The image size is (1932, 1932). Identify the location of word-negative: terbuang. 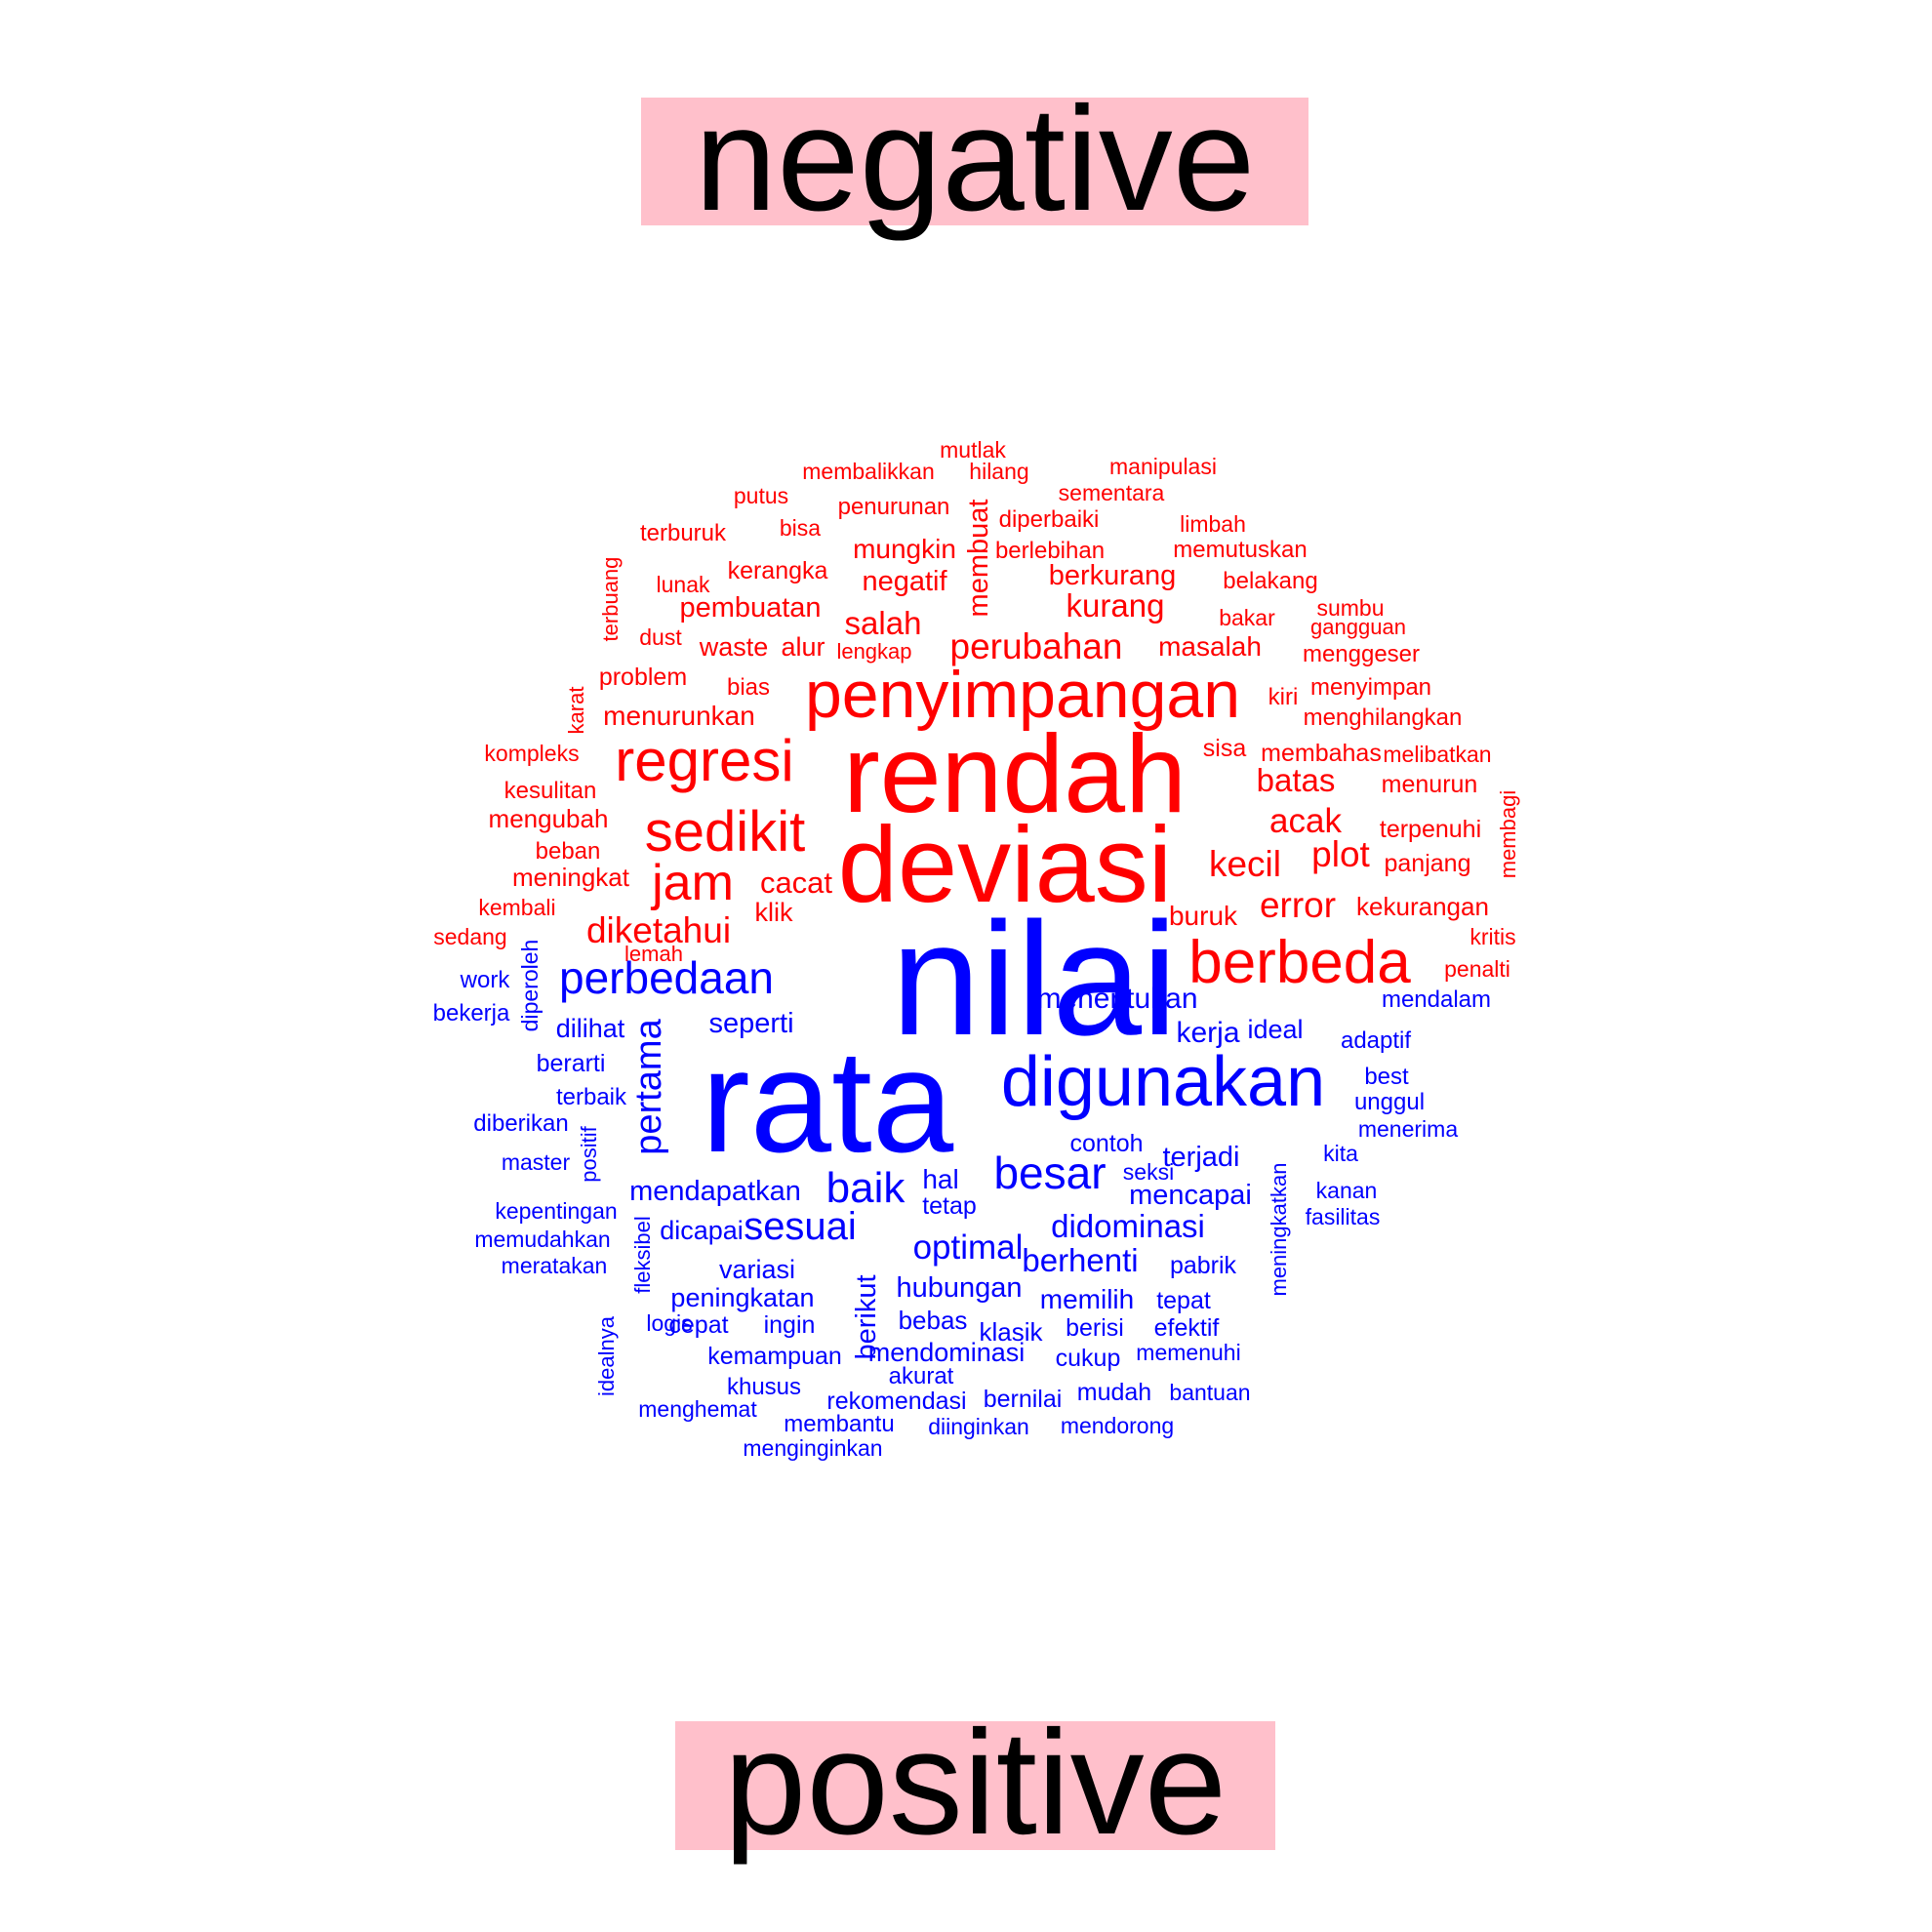
(610, 599).